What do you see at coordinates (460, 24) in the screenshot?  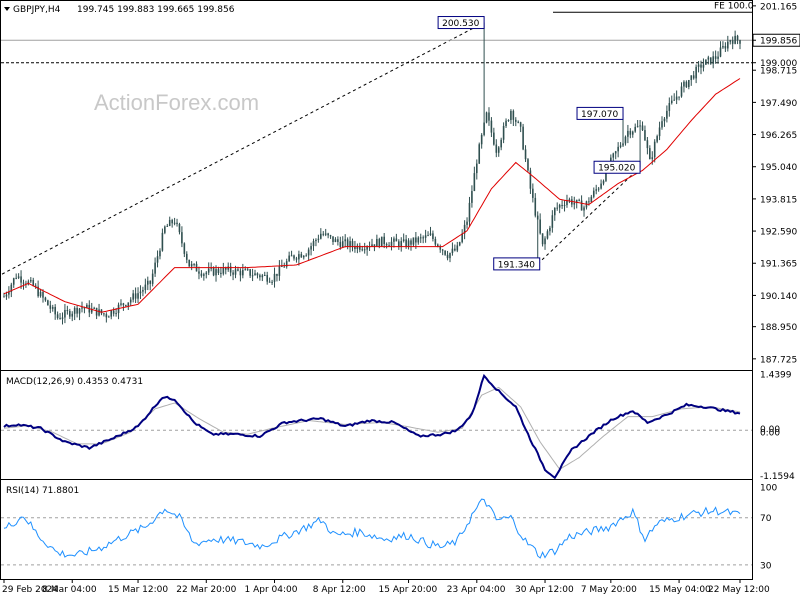 I see `swing-point-label: 200.530` at bounding box center [460, 24].